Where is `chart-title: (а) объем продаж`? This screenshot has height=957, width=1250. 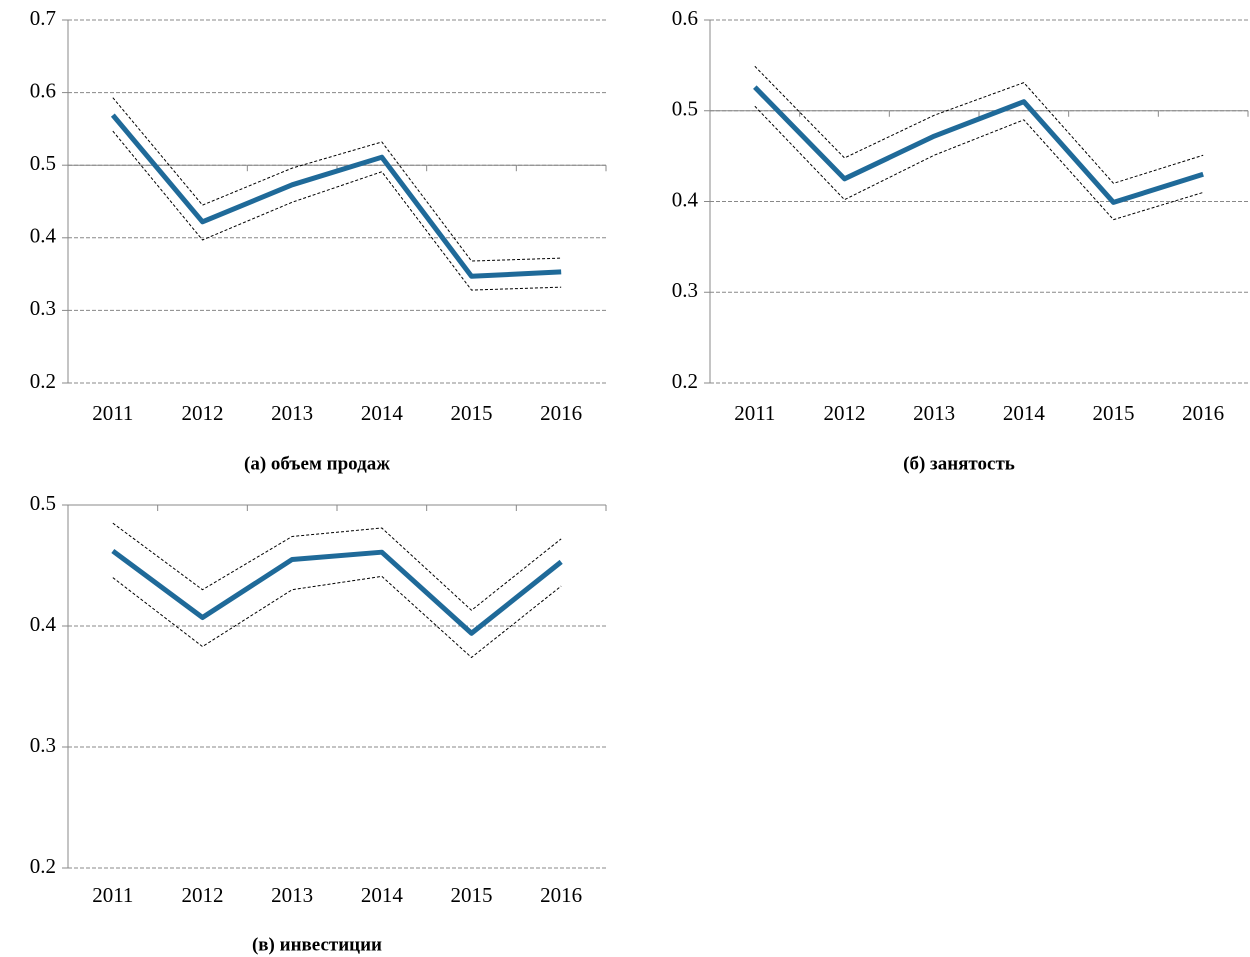 chart-title: (а) объем продаж is located at coordinates (317, 463).